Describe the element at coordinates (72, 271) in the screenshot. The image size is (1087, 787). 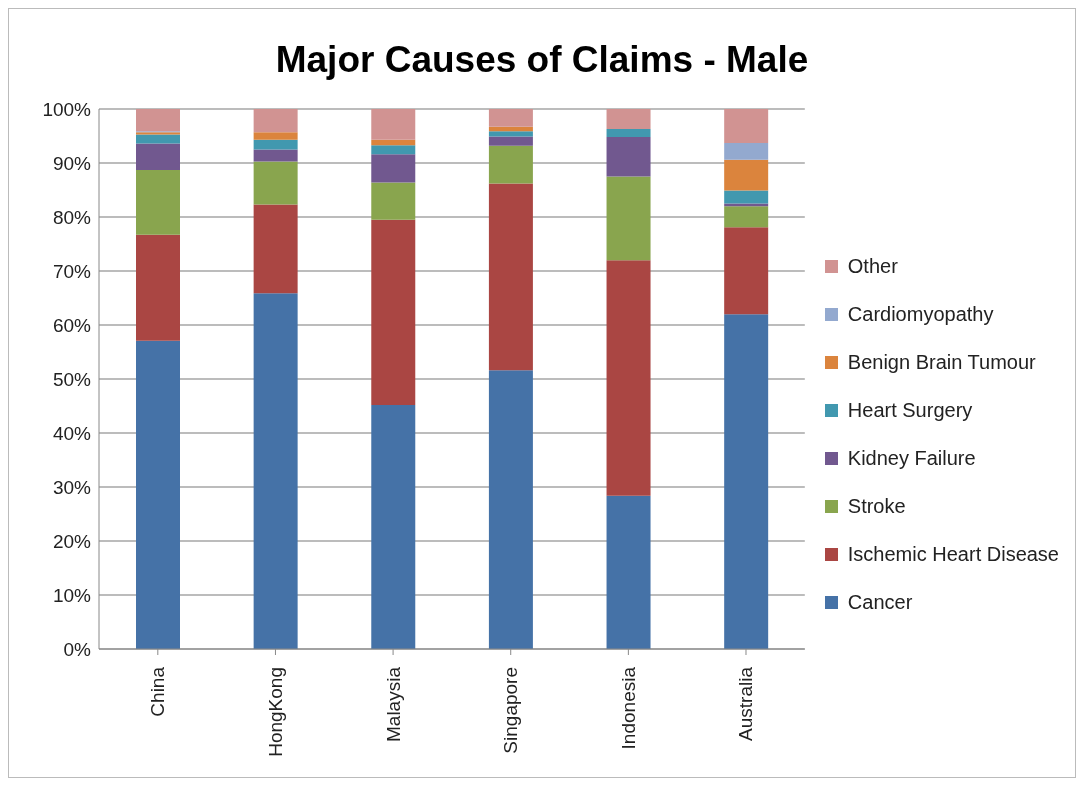
I see `y-tick-label: 70%` at that location.